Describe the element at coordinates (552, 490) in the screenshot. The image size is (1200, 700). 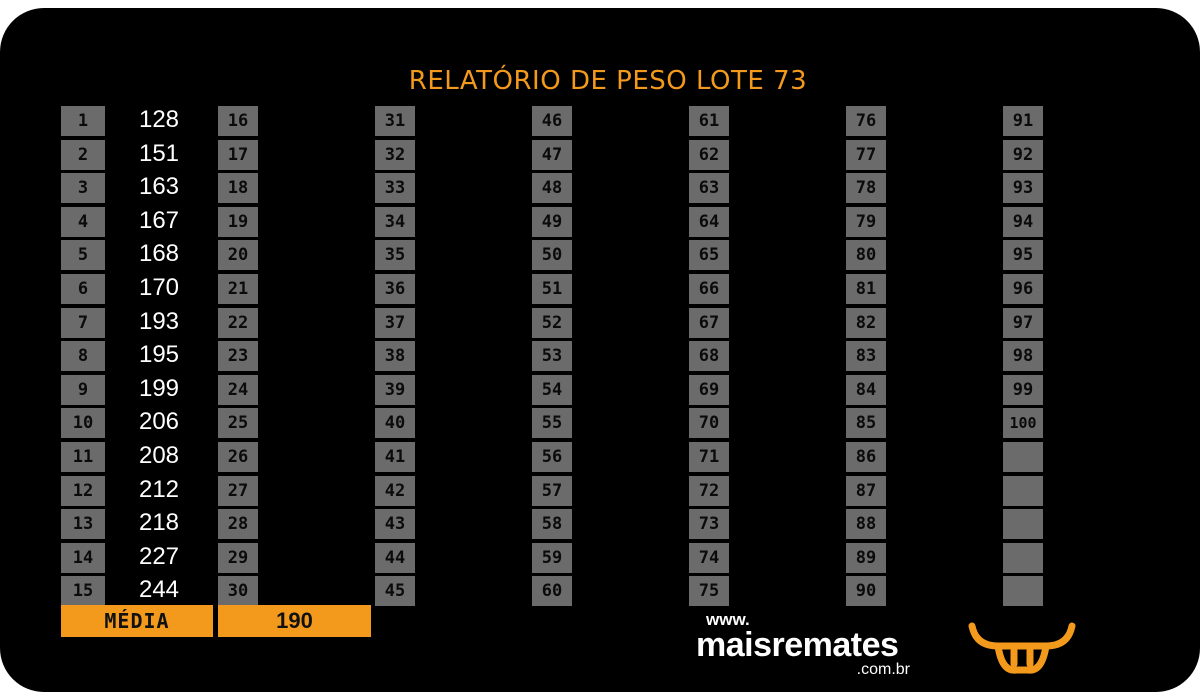
I see `animal-number-cell: 57` at that location.